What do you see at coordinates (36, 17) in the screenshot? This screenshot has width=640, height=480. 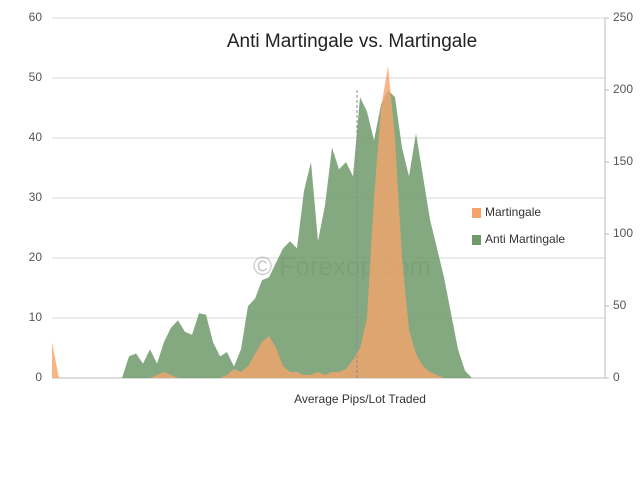 I see `y-tick-label: 60` at bounding box center [36, 17].